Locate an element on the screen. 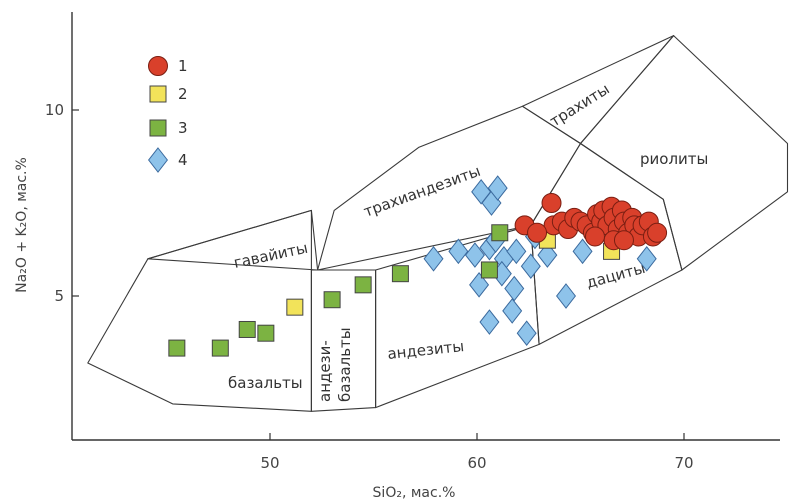 This screenshot has height=504, width=790. legend-label-3: 3 is located at coordinates (183, 128).